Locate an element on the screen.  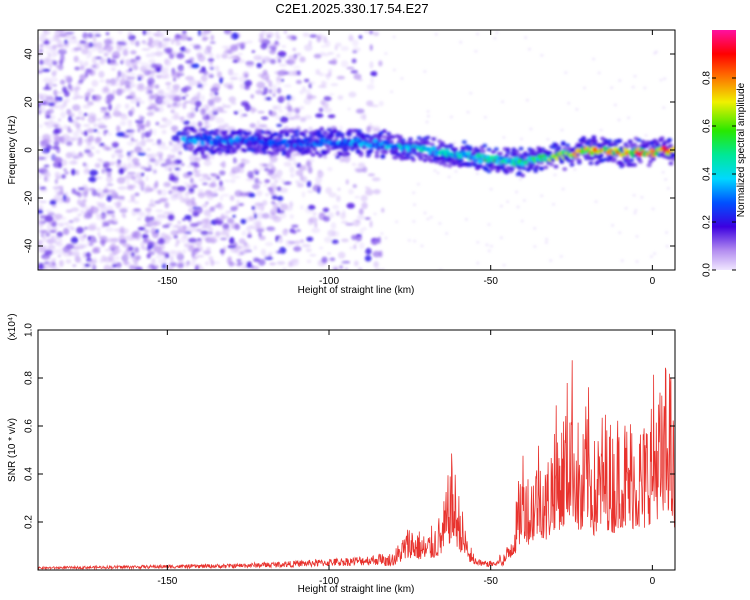
x-tick-label: -50 is located at coordinates (490, 281).